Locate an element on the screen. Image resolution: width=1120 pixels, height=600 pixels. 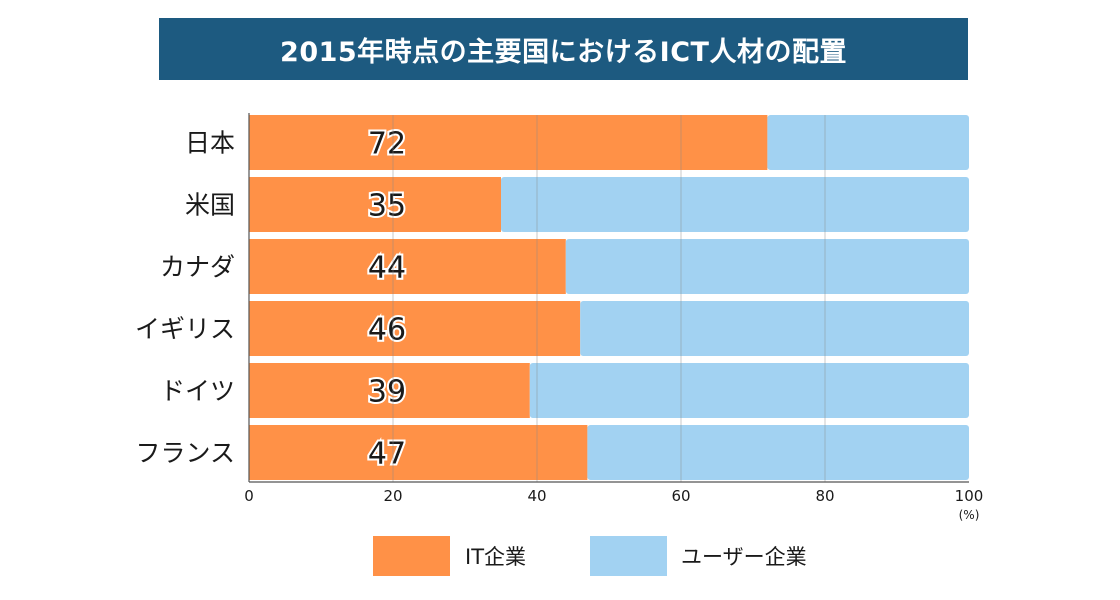
value-label: 44 is located at coordinates (387, 268).